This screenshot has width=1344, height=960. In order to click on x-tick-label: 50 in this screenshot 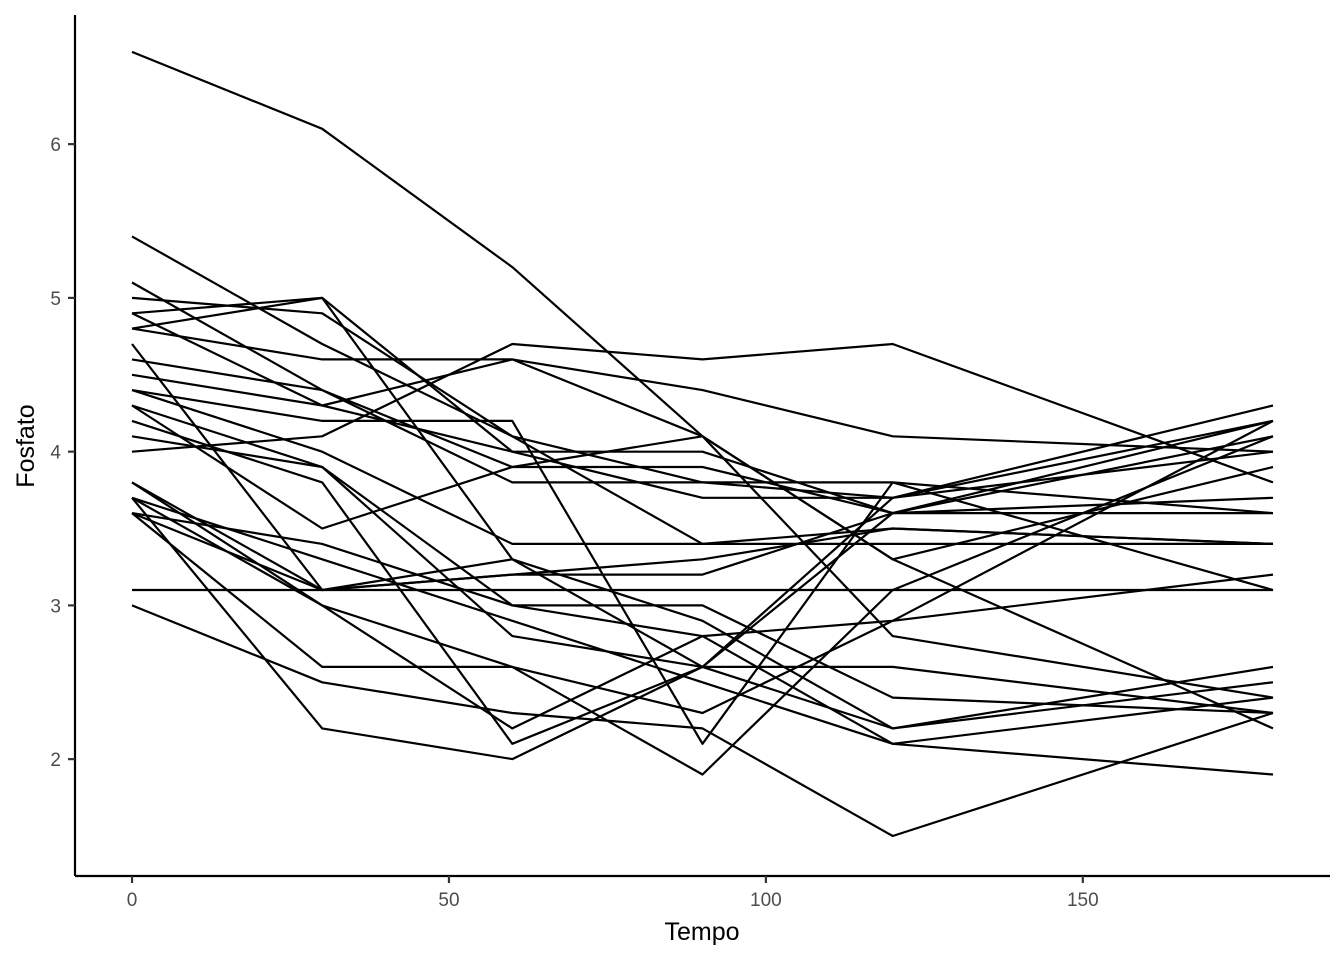, I will do `click(448, 900)`.